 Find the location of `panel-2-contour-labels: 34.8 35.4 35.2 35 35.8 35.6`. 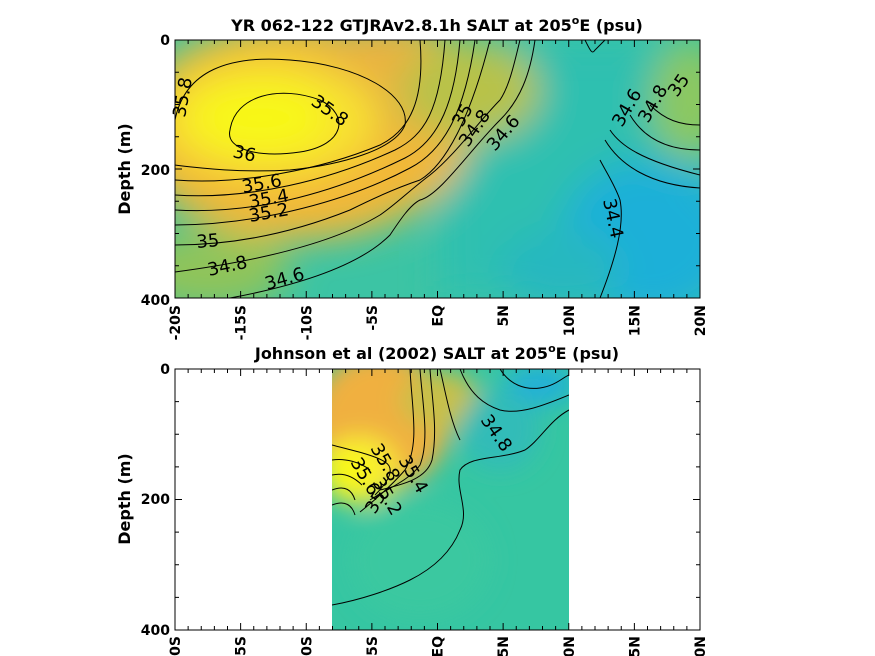

panel-2-contour-labels: 34.8 35.4 35.2 35 35.8 35.6 is located at coordinates (431, 465).